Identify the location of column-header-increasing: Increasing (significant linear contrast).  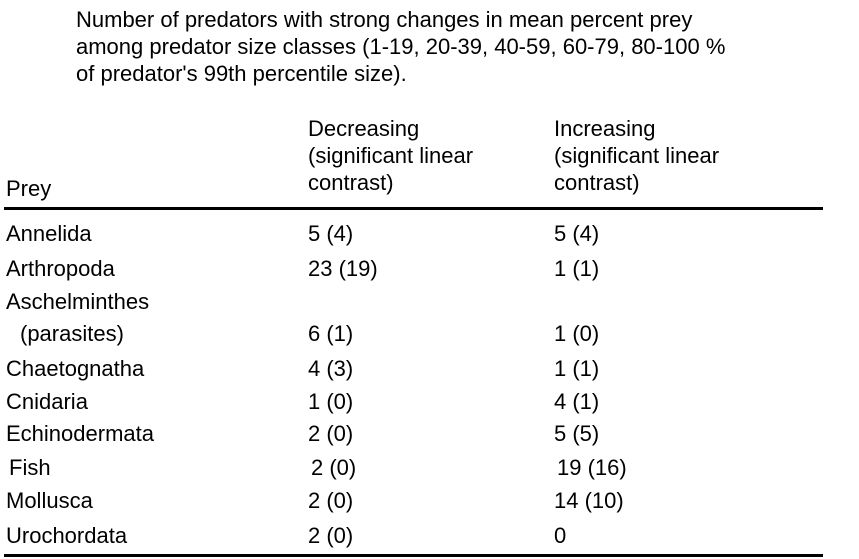
(637, 155).